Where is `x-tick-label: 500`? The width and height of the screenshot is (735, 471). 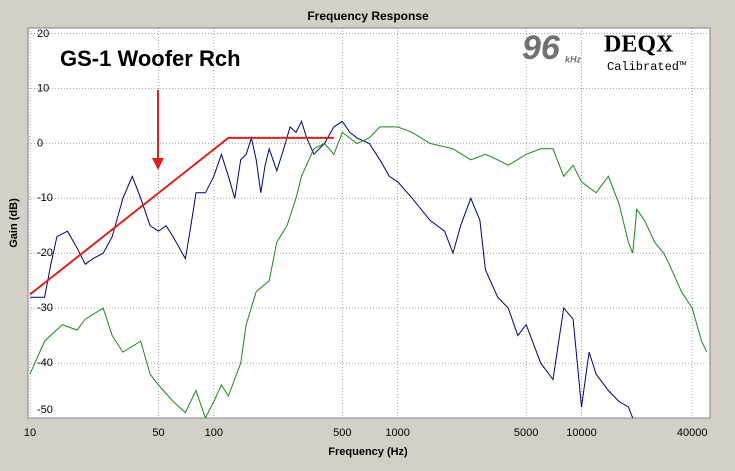 x-tick-label: 500 is located at coordinates (342, 433).